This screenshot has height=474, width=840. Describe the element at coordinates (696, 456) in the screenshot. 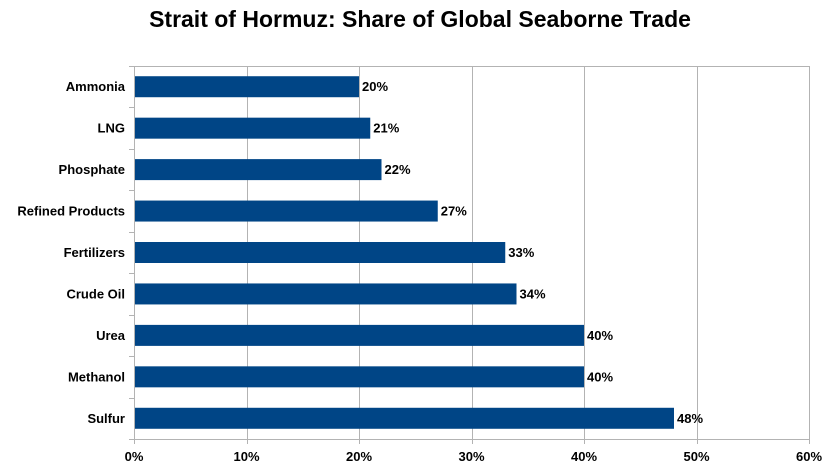

I see `x-tick-label: 50%` at that location.